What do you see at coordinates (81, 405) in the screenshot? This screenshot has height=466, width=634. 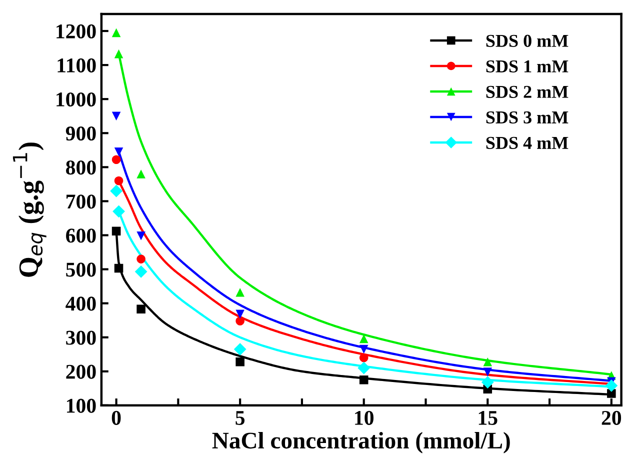 I see `y-tick-label: 100` at bounding box center [81, 405].